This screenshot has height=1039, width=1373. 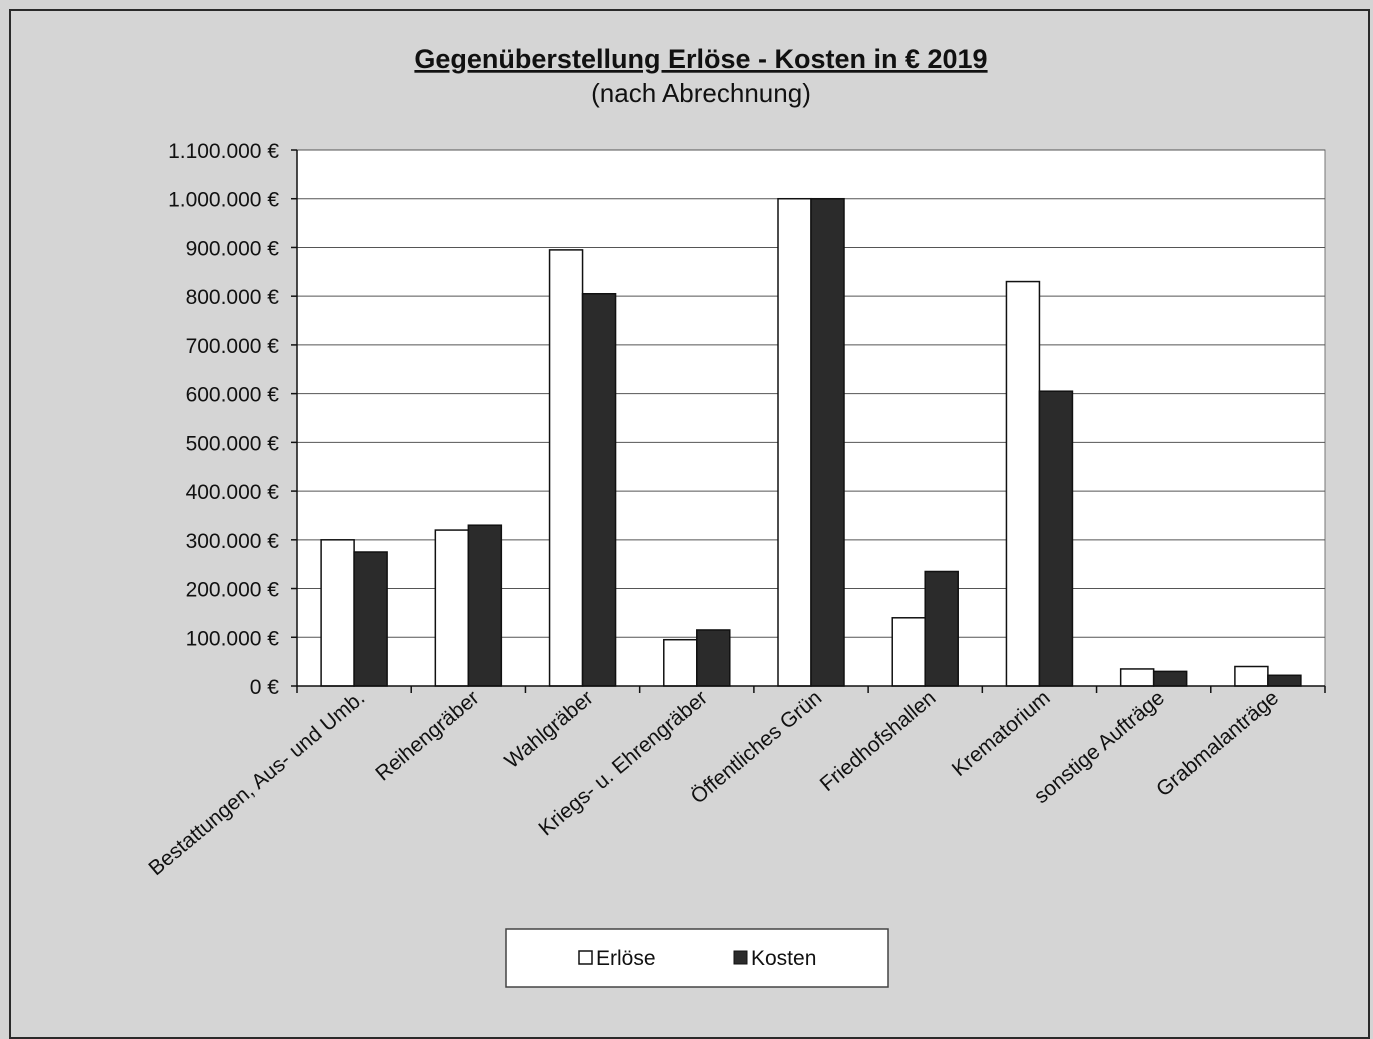 I want to click on legend-label-erloese: Erlöse, so click(x=626, y=958).